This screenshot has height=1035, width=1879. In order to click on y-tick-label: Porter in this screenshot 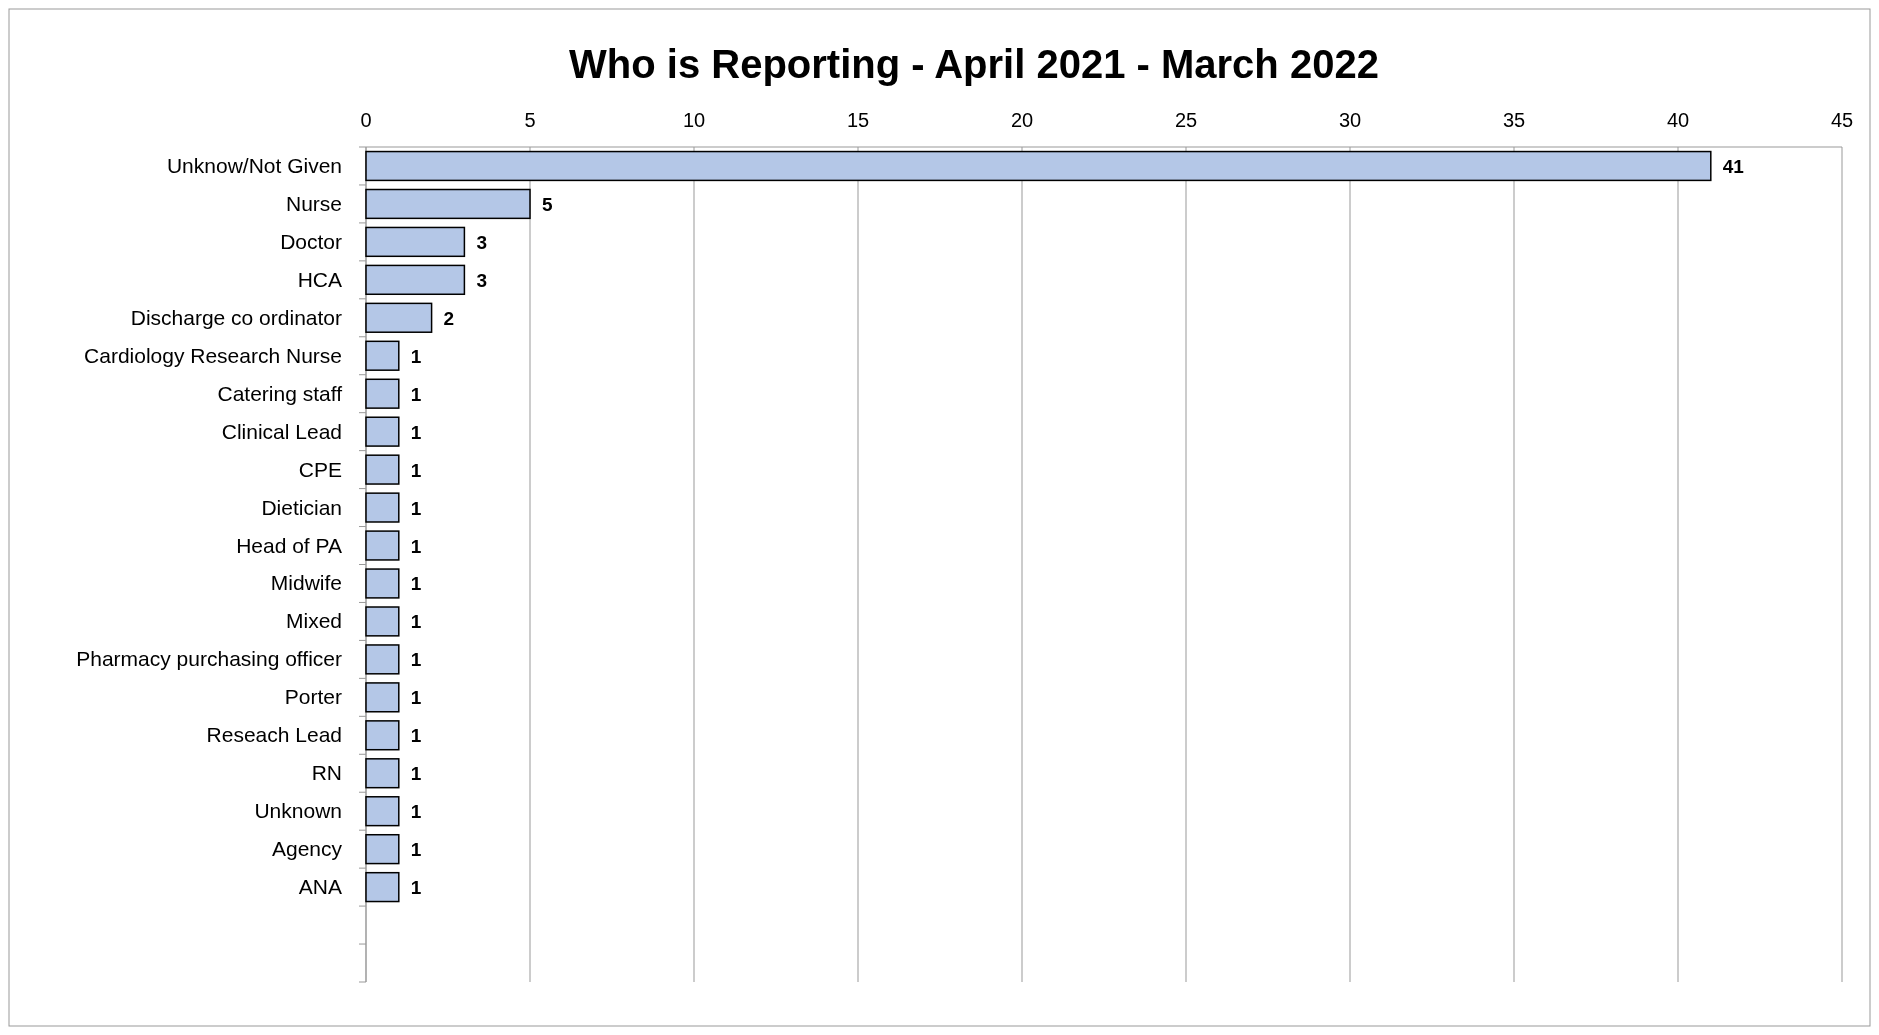, I will do `click(313, 697)`.